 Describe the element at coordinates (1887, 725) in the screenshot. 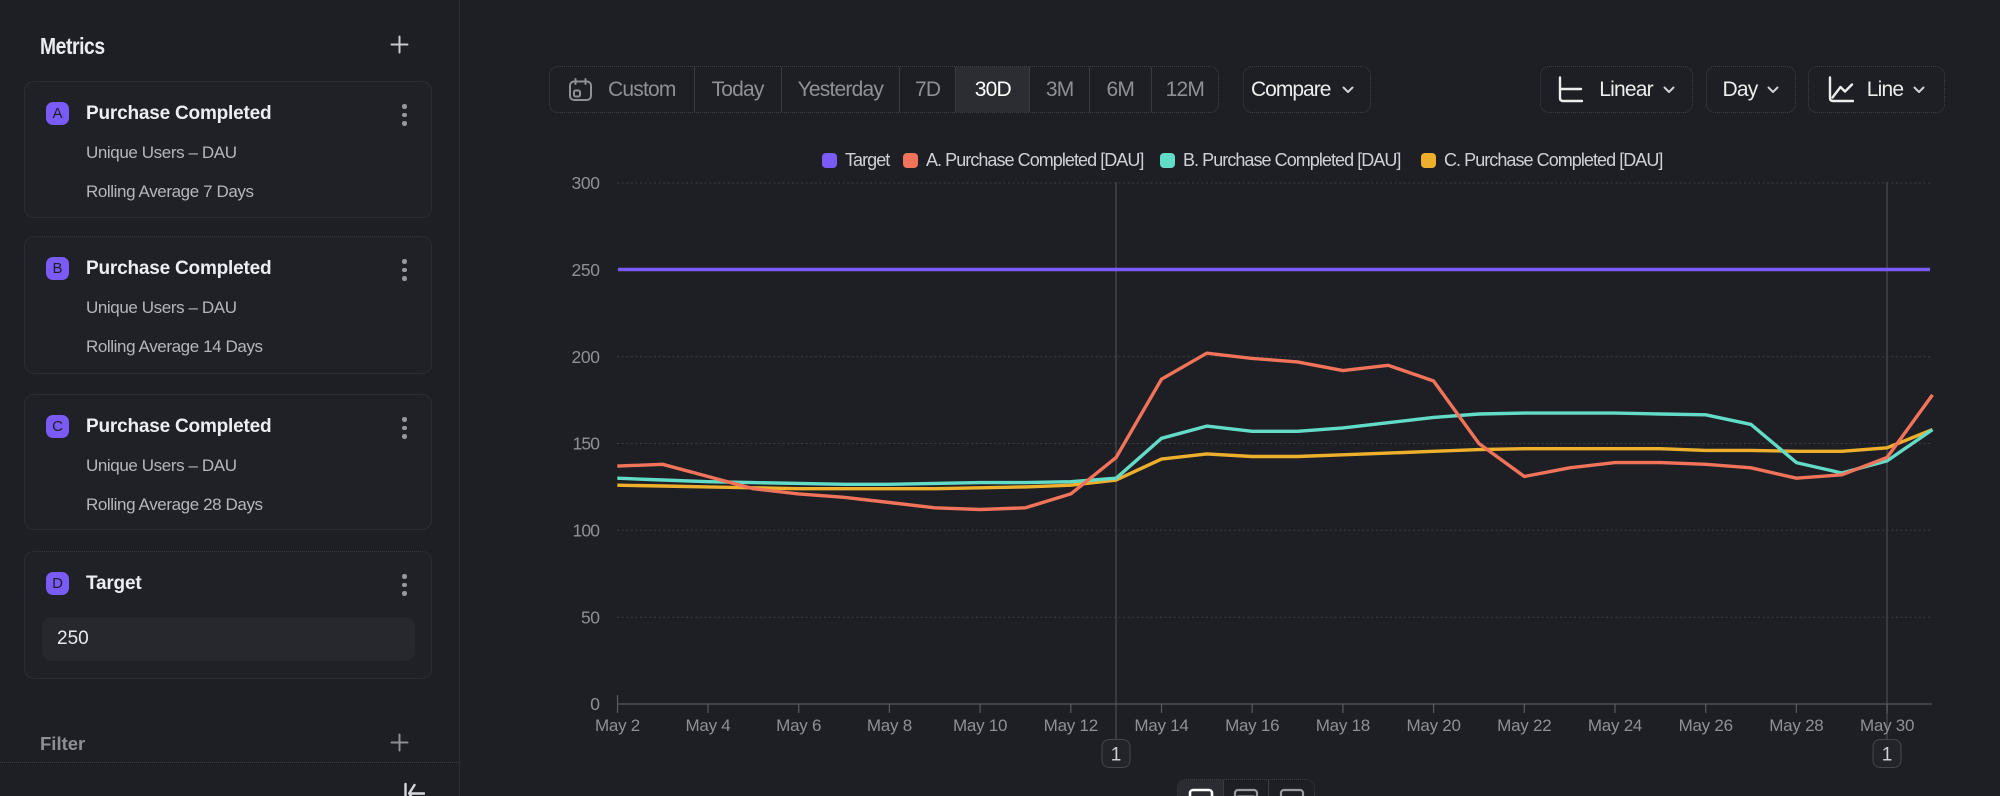

I see `svg-text: May 30` at that location.